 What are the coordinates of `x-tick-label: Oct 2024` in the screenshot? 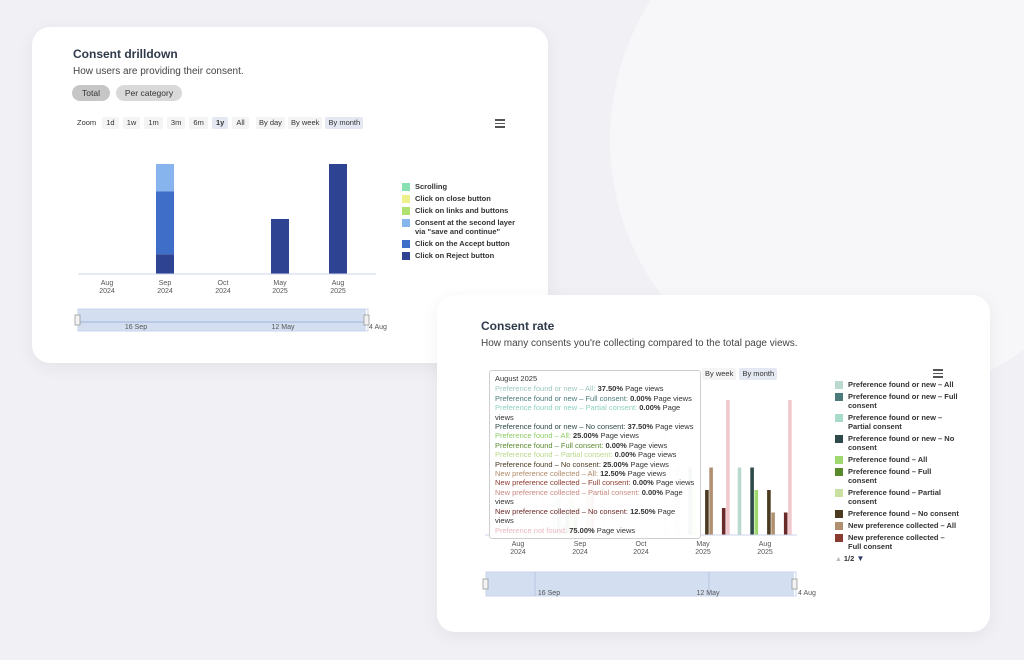 It's located at (641, 548).